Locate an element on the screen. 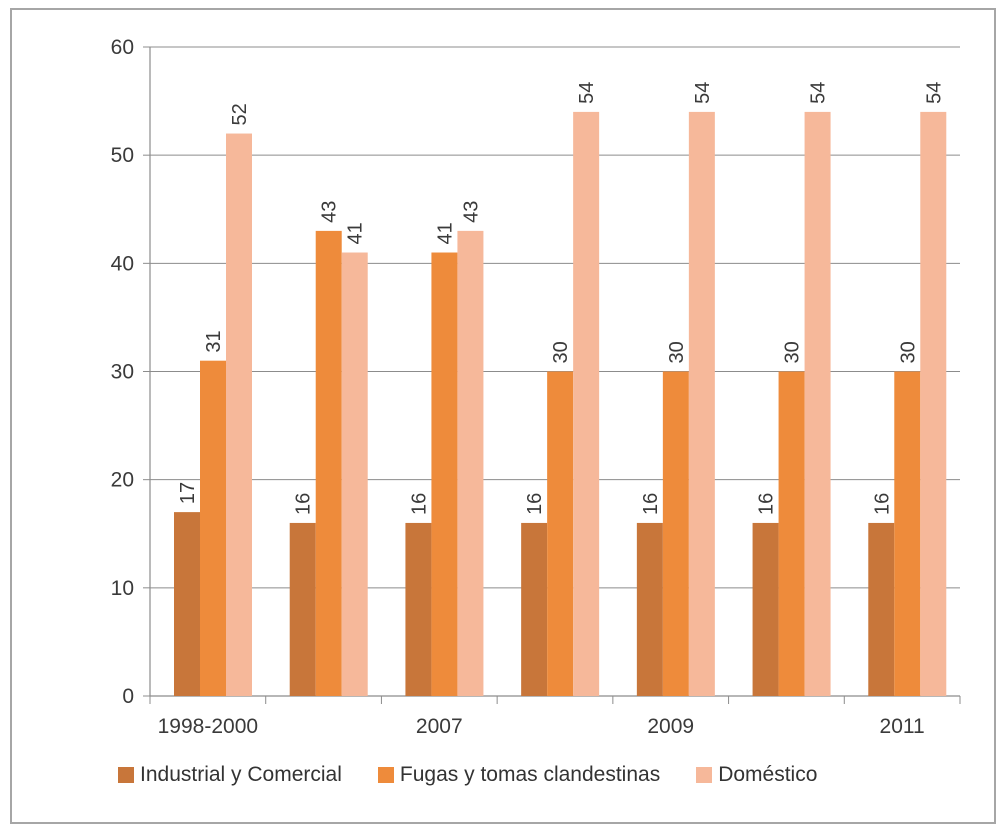 Image resolution: width=1008 pixels, height=834 pixels. legend-swatch-fugas is located at coordinates (386, 775).